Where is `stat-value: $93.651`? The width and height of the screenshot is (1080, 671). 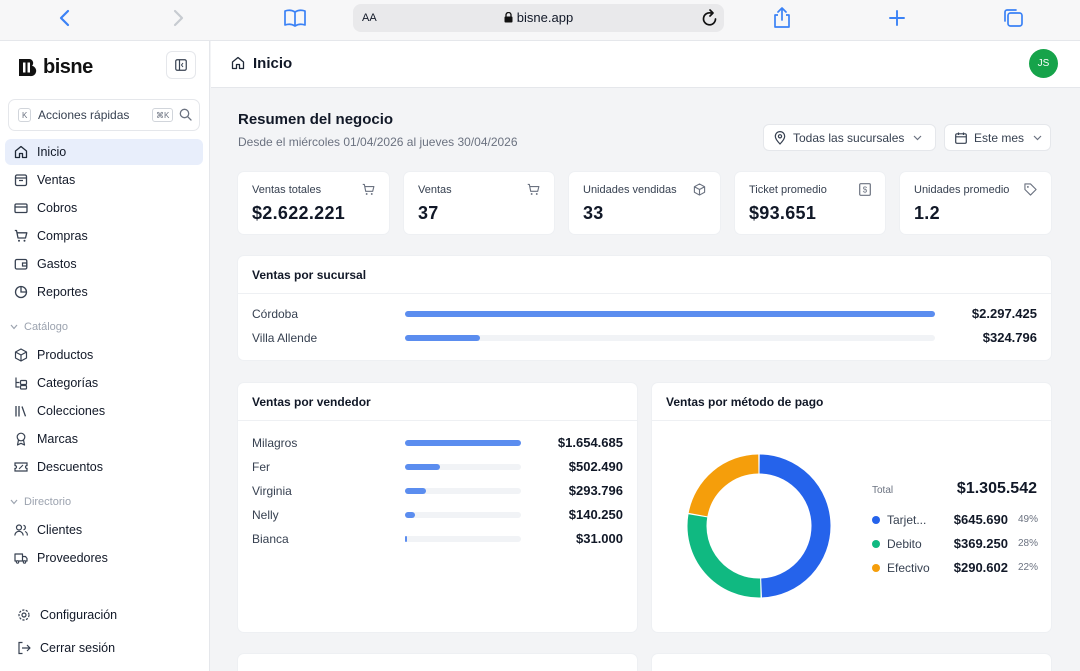
stat-value: $93.651 is located at coordinates (783, 213).